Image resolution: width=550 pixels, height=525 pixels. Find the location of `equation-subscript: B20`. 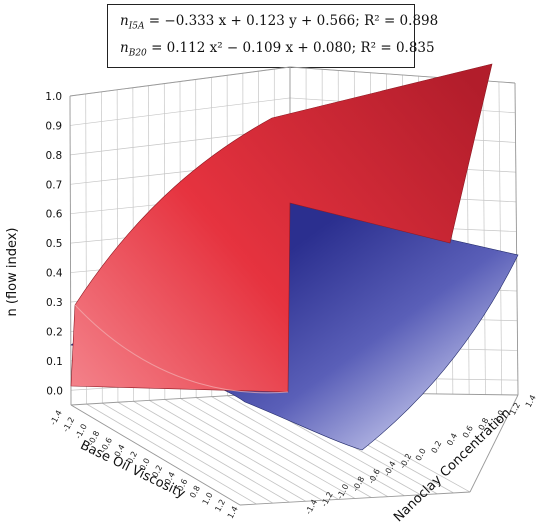

equation-subscript: B20 is located at coordinates (137, 53).